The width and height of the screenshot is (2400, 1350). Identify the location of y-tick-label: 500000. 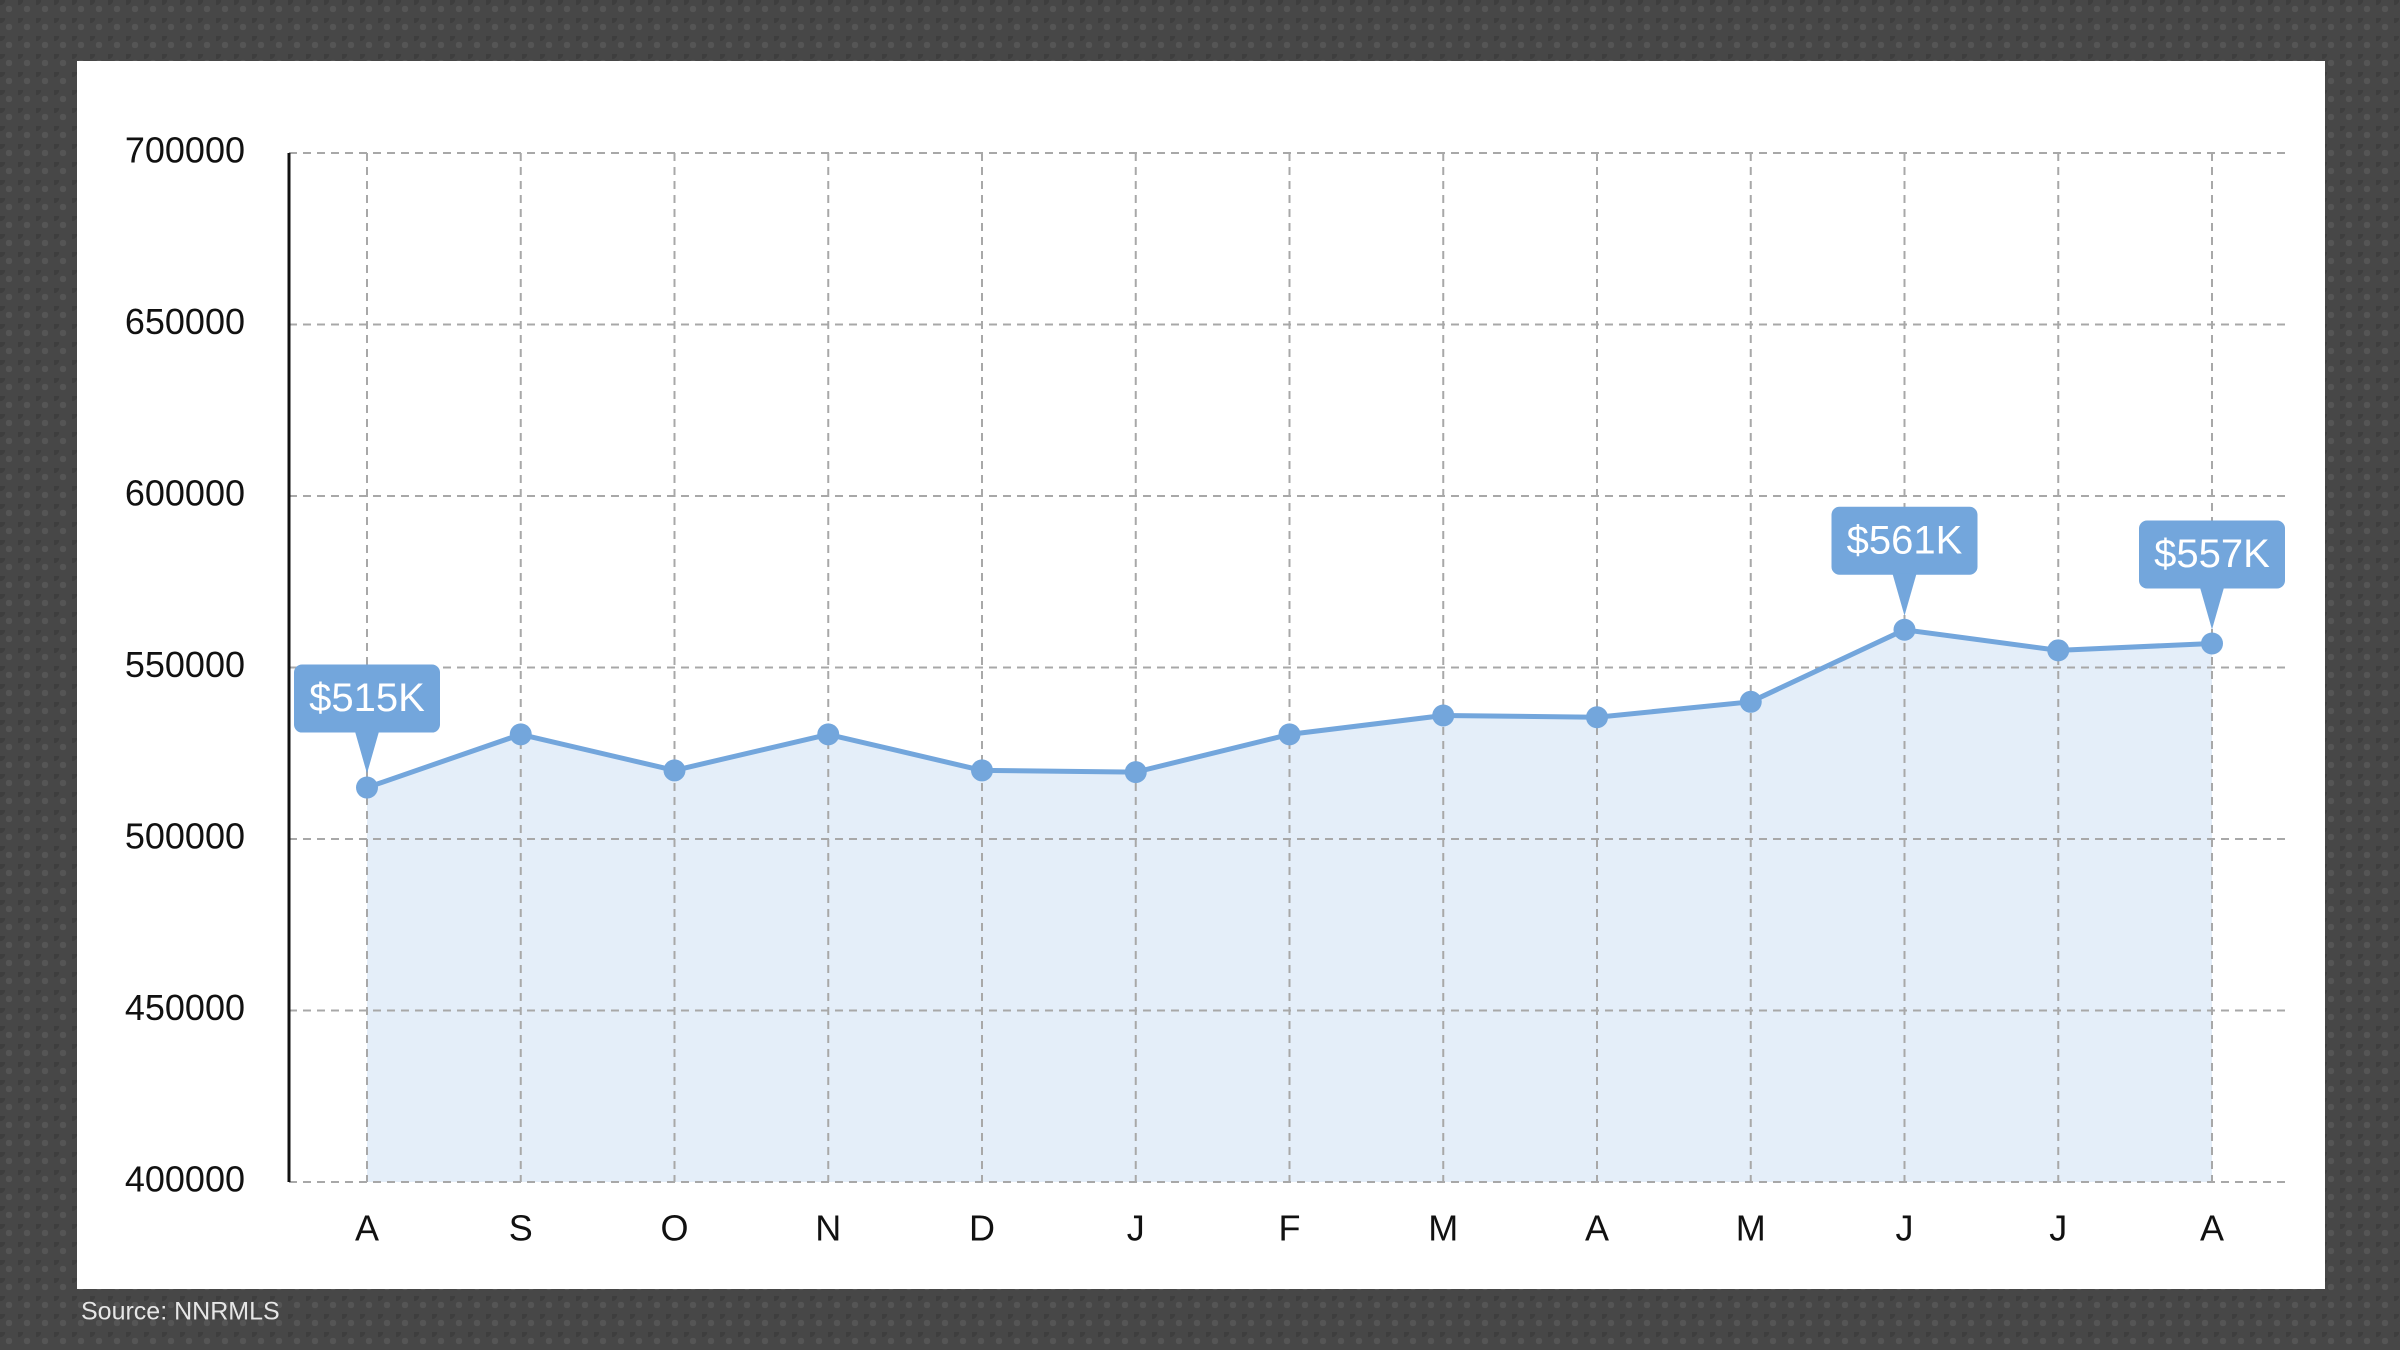
(185, 836).